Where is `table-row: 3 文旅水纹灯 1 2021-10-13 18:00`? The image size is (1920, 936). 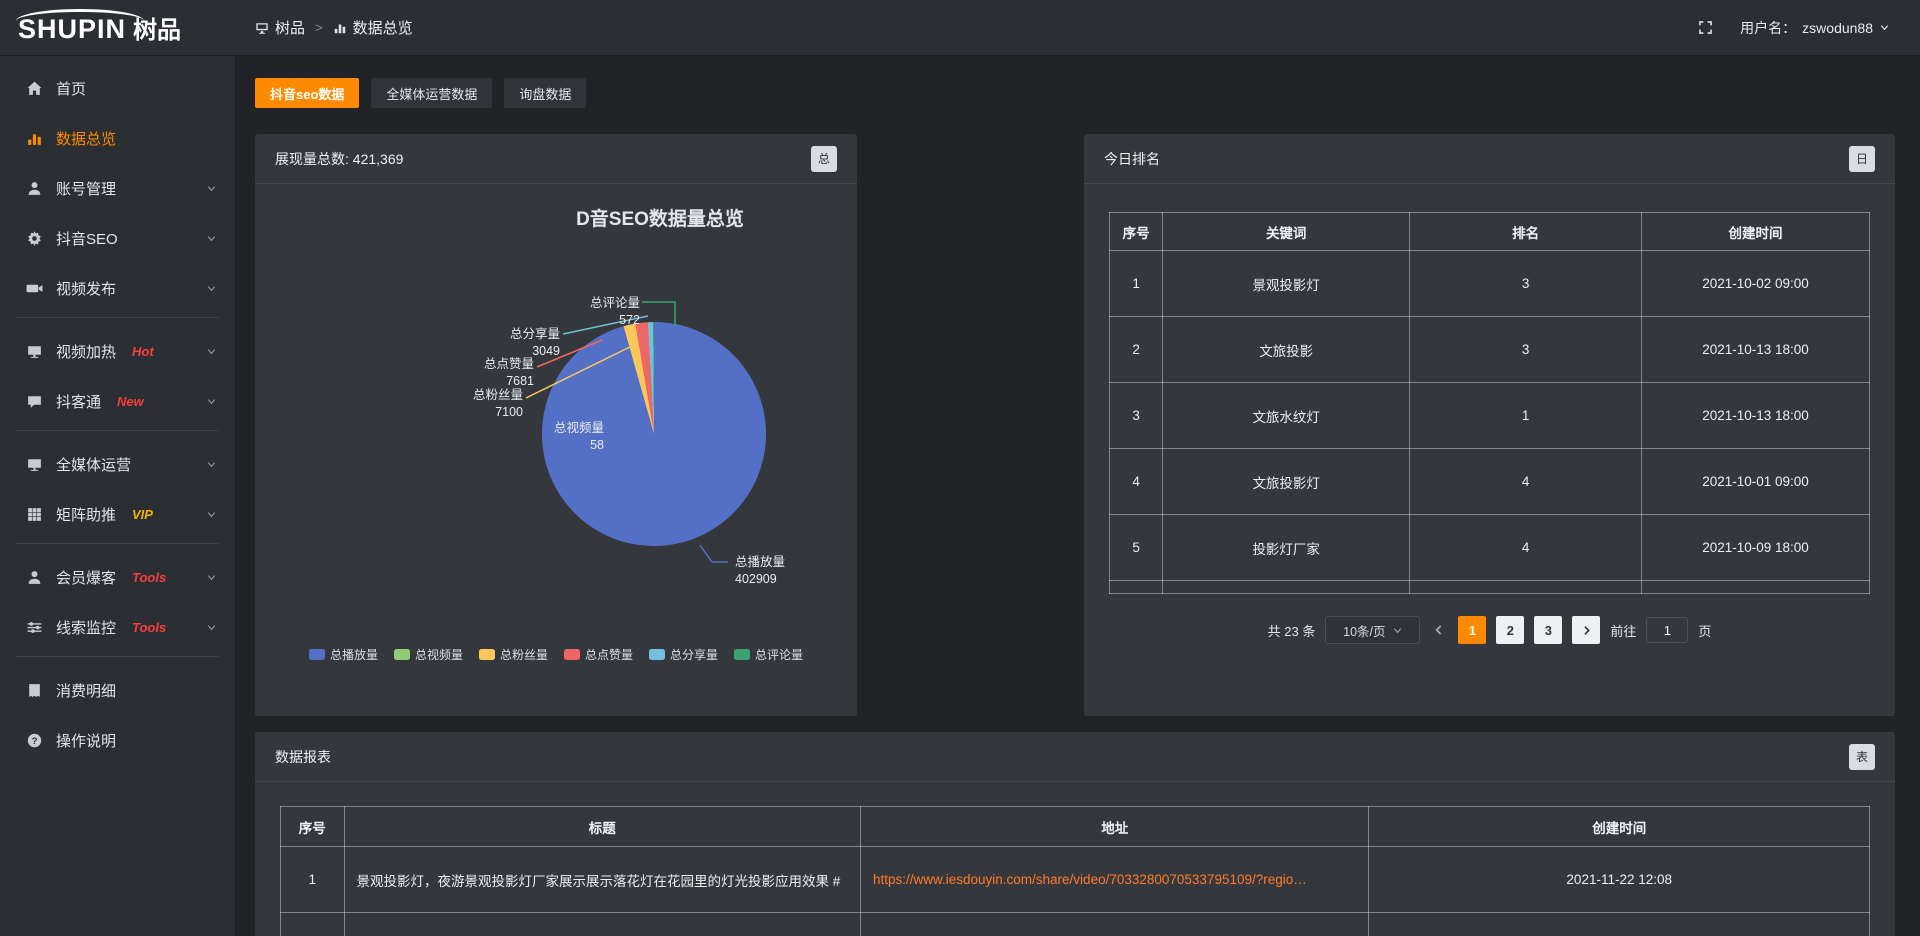
table-row: 3 文旅水纹灯 1 2021-10-13 18:00 is located at coordinates (1489, 415).